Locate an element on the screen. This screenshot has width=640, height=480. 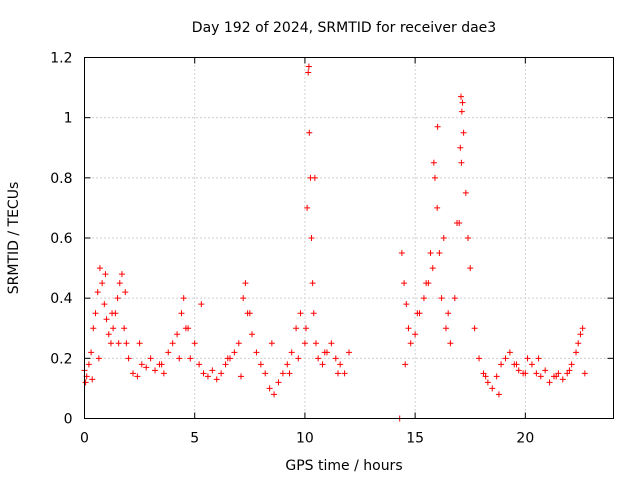
y-axis-title: SRMTID / TECUs is located at coordinates (14, 238).